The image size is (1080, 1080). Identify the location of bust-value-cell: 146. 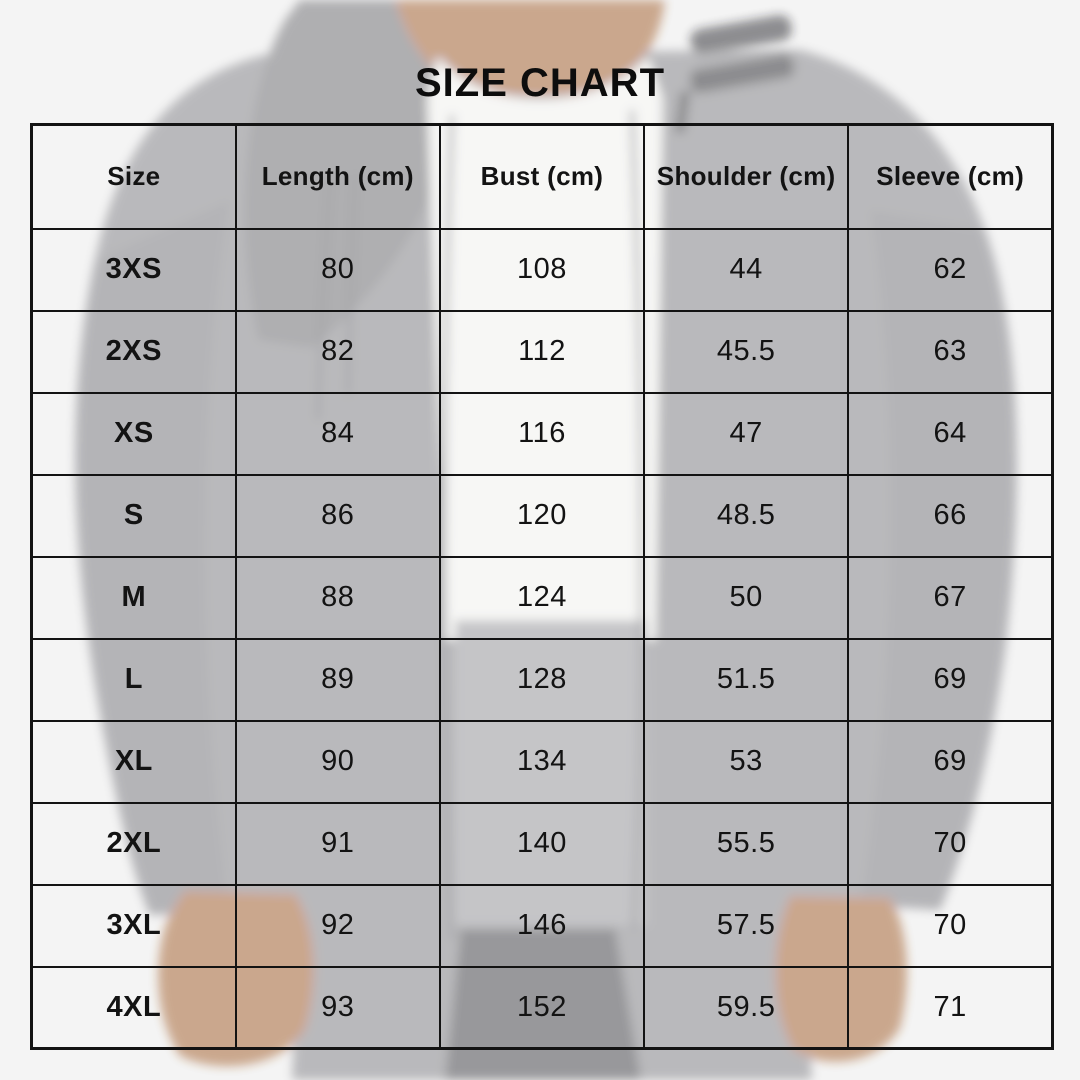
(542, 925).